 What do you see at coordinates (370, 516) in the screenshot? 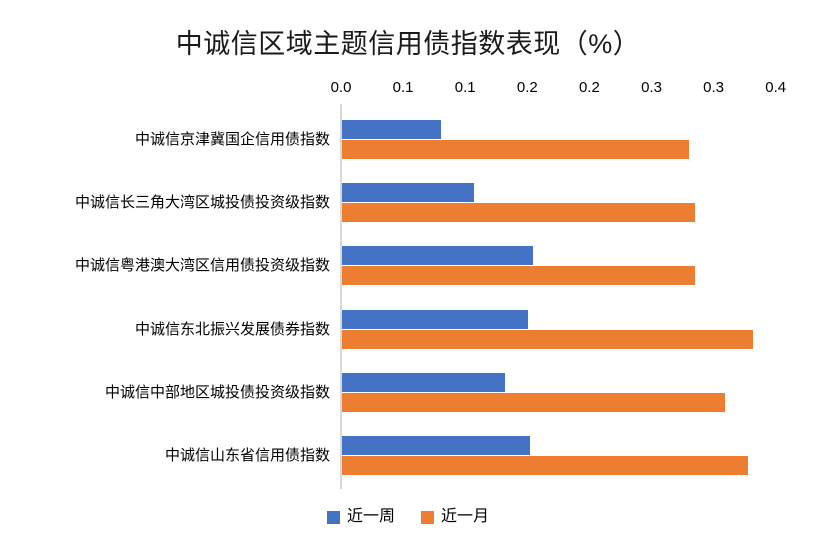
I see `legend-label-week: 近一周` at bounding box center [370, 516].